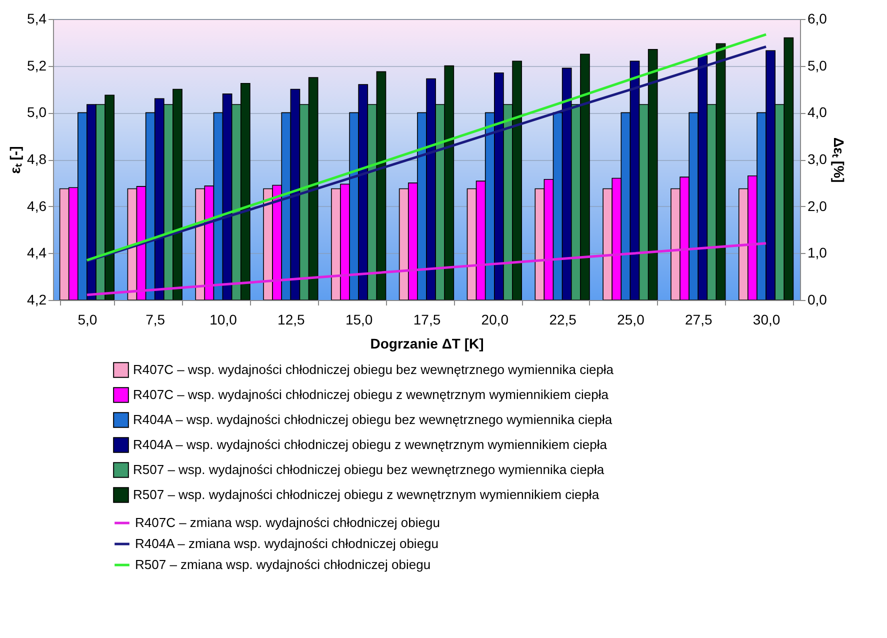 The height and width of the screenshot is (638, 887). What do you see at coordinates (427, 320) in the screenshot?
I see `x-tick-label: 17,5` at bounding box center [427, 320].